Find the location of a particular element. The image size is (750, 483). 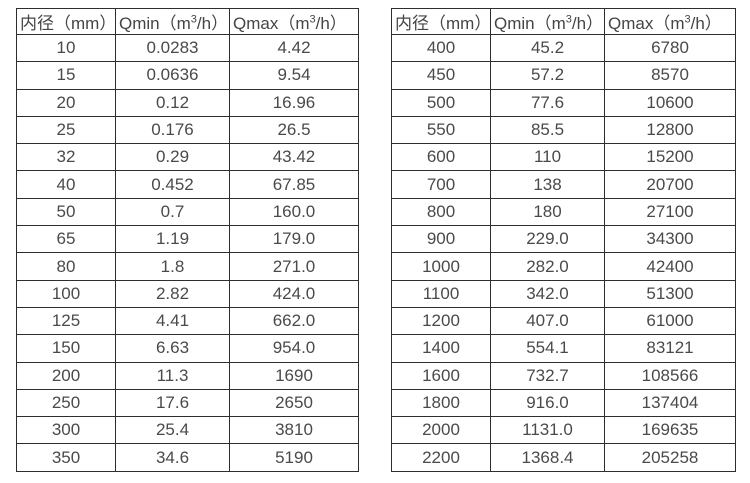

qmin-cell: 4.41 is located at coordinates (172, 321).